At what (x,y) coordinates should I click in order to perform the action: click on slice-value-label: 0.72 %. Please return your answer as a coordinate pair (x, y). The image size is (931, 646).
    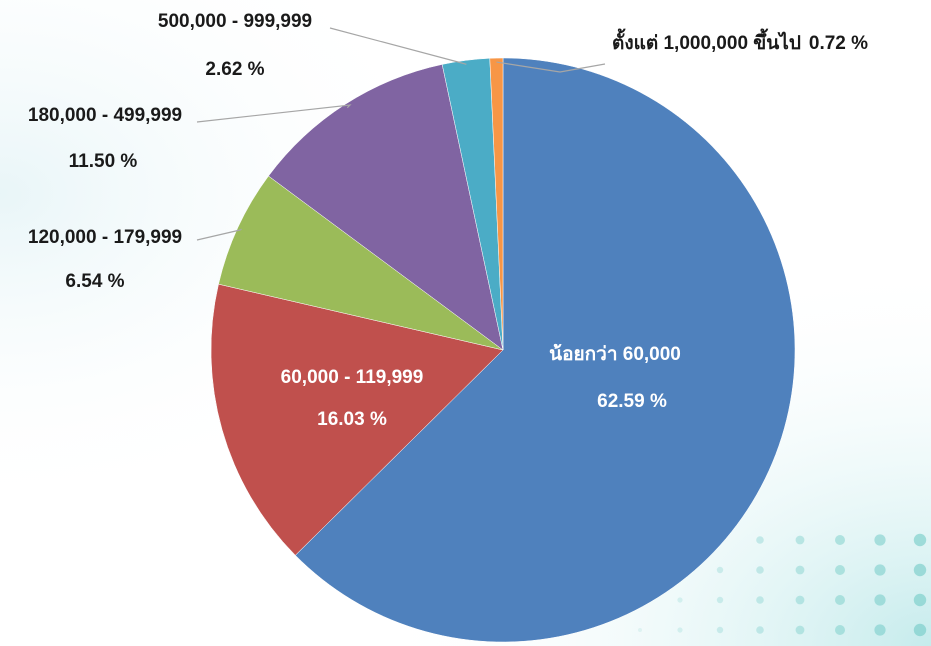
    Looking at the image, I should click on (838, 43).